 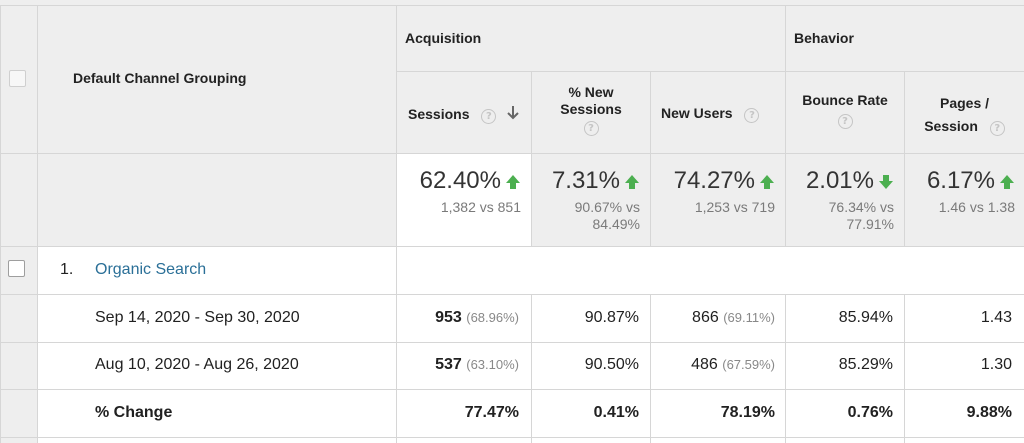 I want to click on period-1-new-users-value: 866, so click(x=705, y=317).